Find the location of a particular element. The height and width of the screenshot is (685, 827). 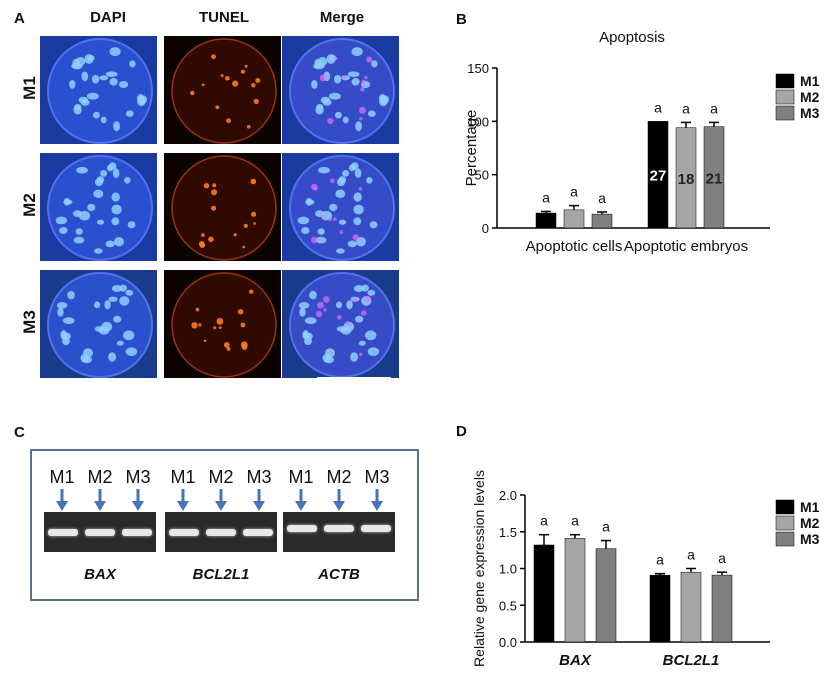

gene-label-actb: ACTB is located at coordinates (339, 574).